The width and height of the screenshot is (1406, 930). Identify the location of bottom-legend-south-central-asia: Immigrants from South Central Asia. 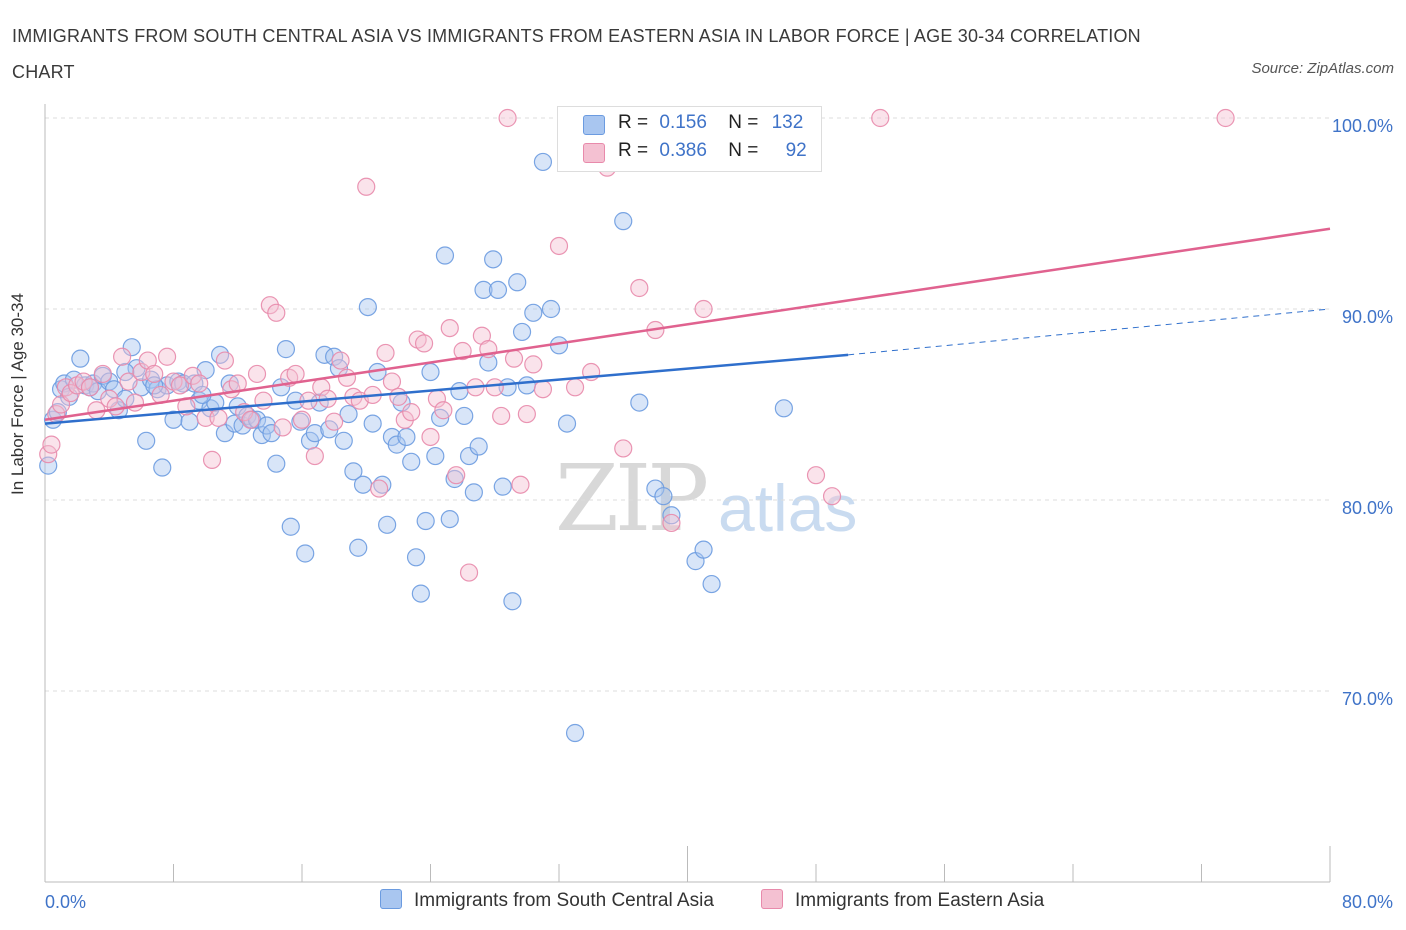
(547, 900).